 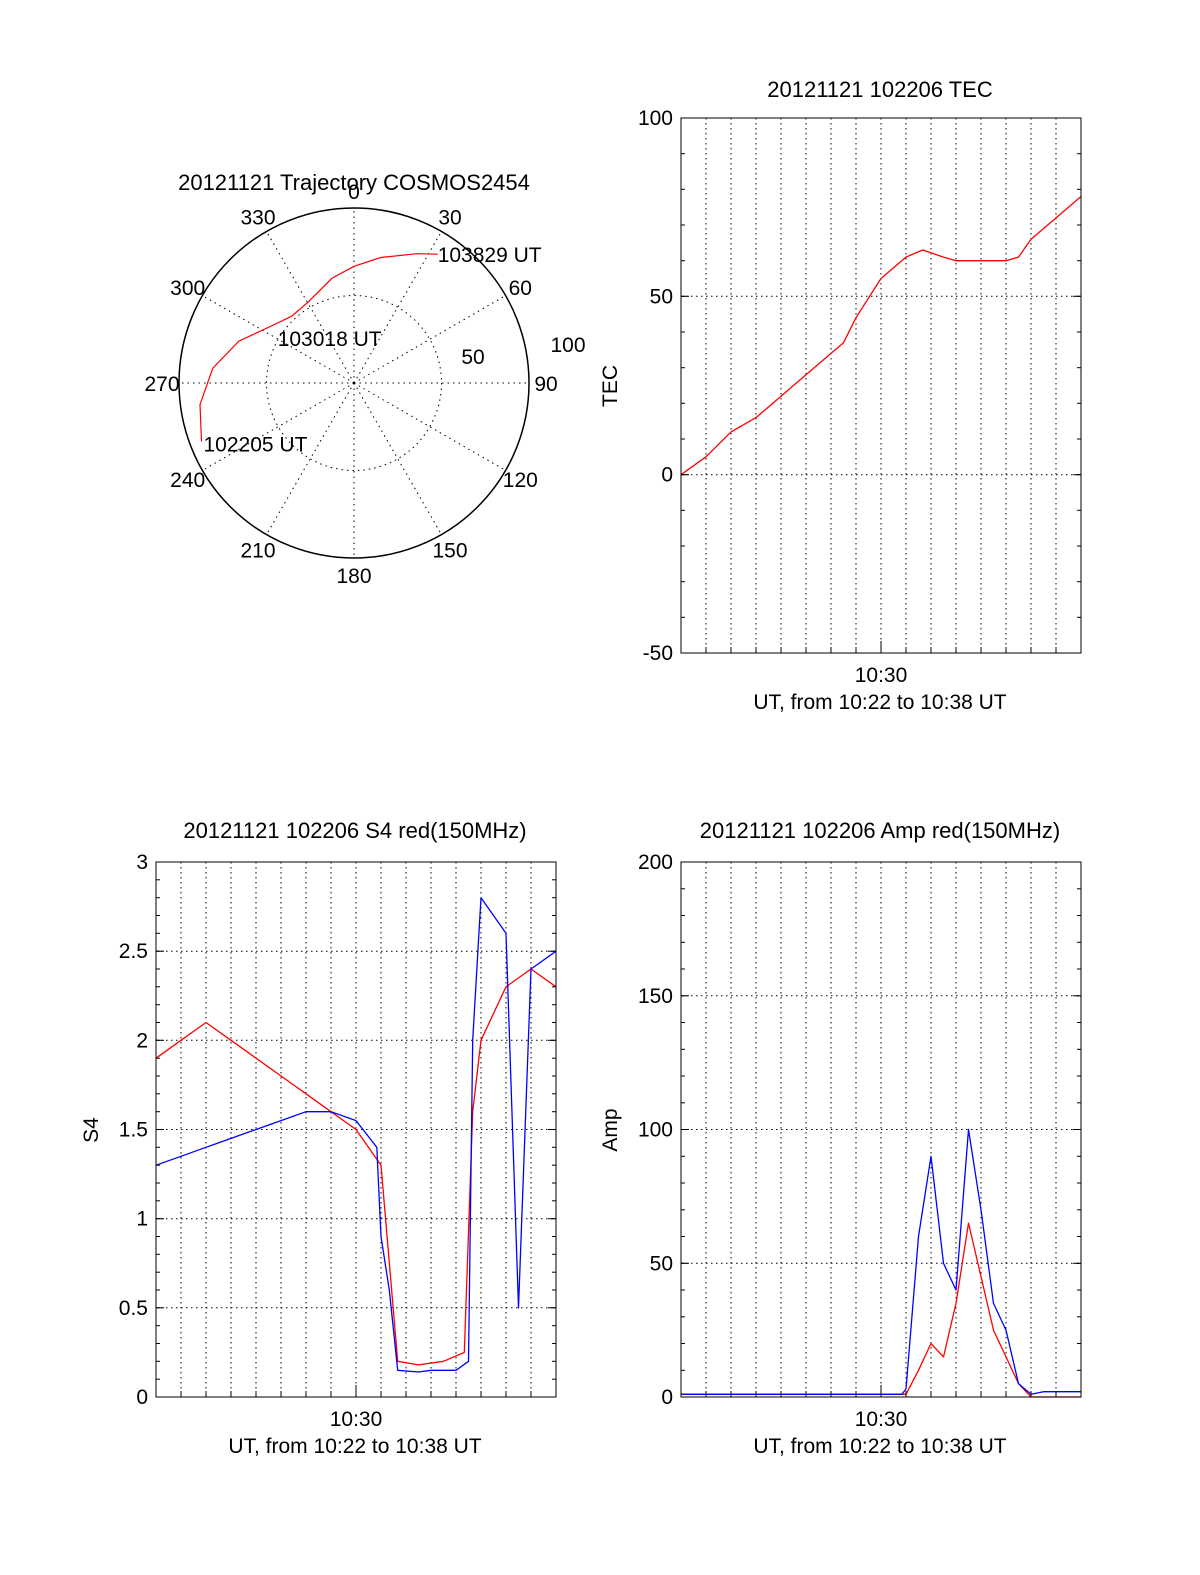 What do you see at coordinates (667, 475) in the screenshot?
I see `tec-y-tick-label: 0` at bounding box center [667, 475].